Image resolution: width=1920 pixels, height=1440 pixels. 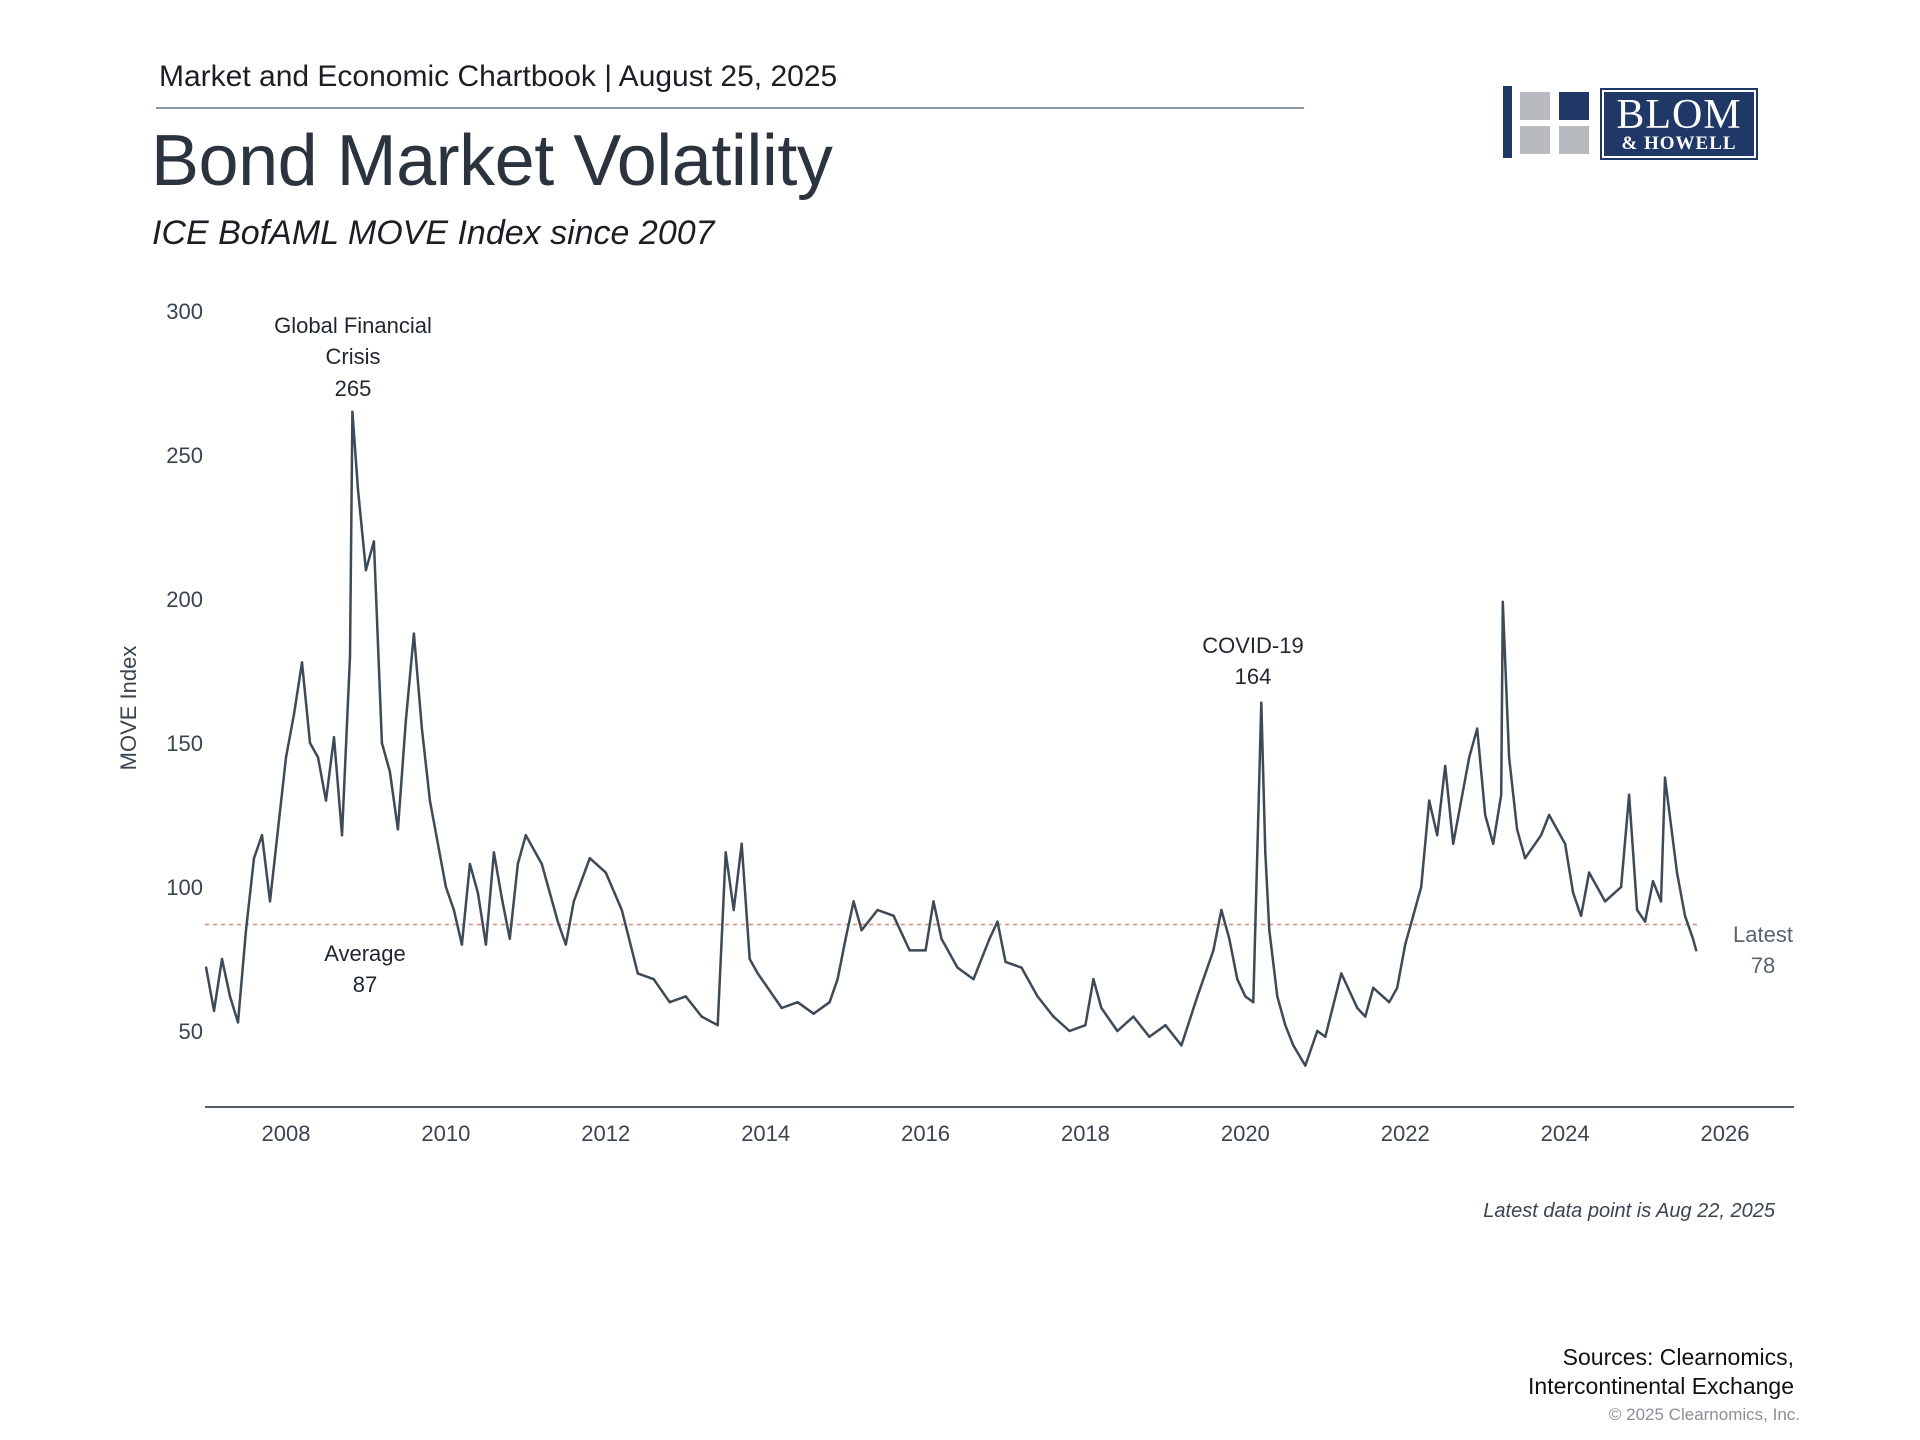 What do you see at coordinates (1507, 122) in the screenshot?
I see `logo-mark-bar` at bounding box center [1507, 122].